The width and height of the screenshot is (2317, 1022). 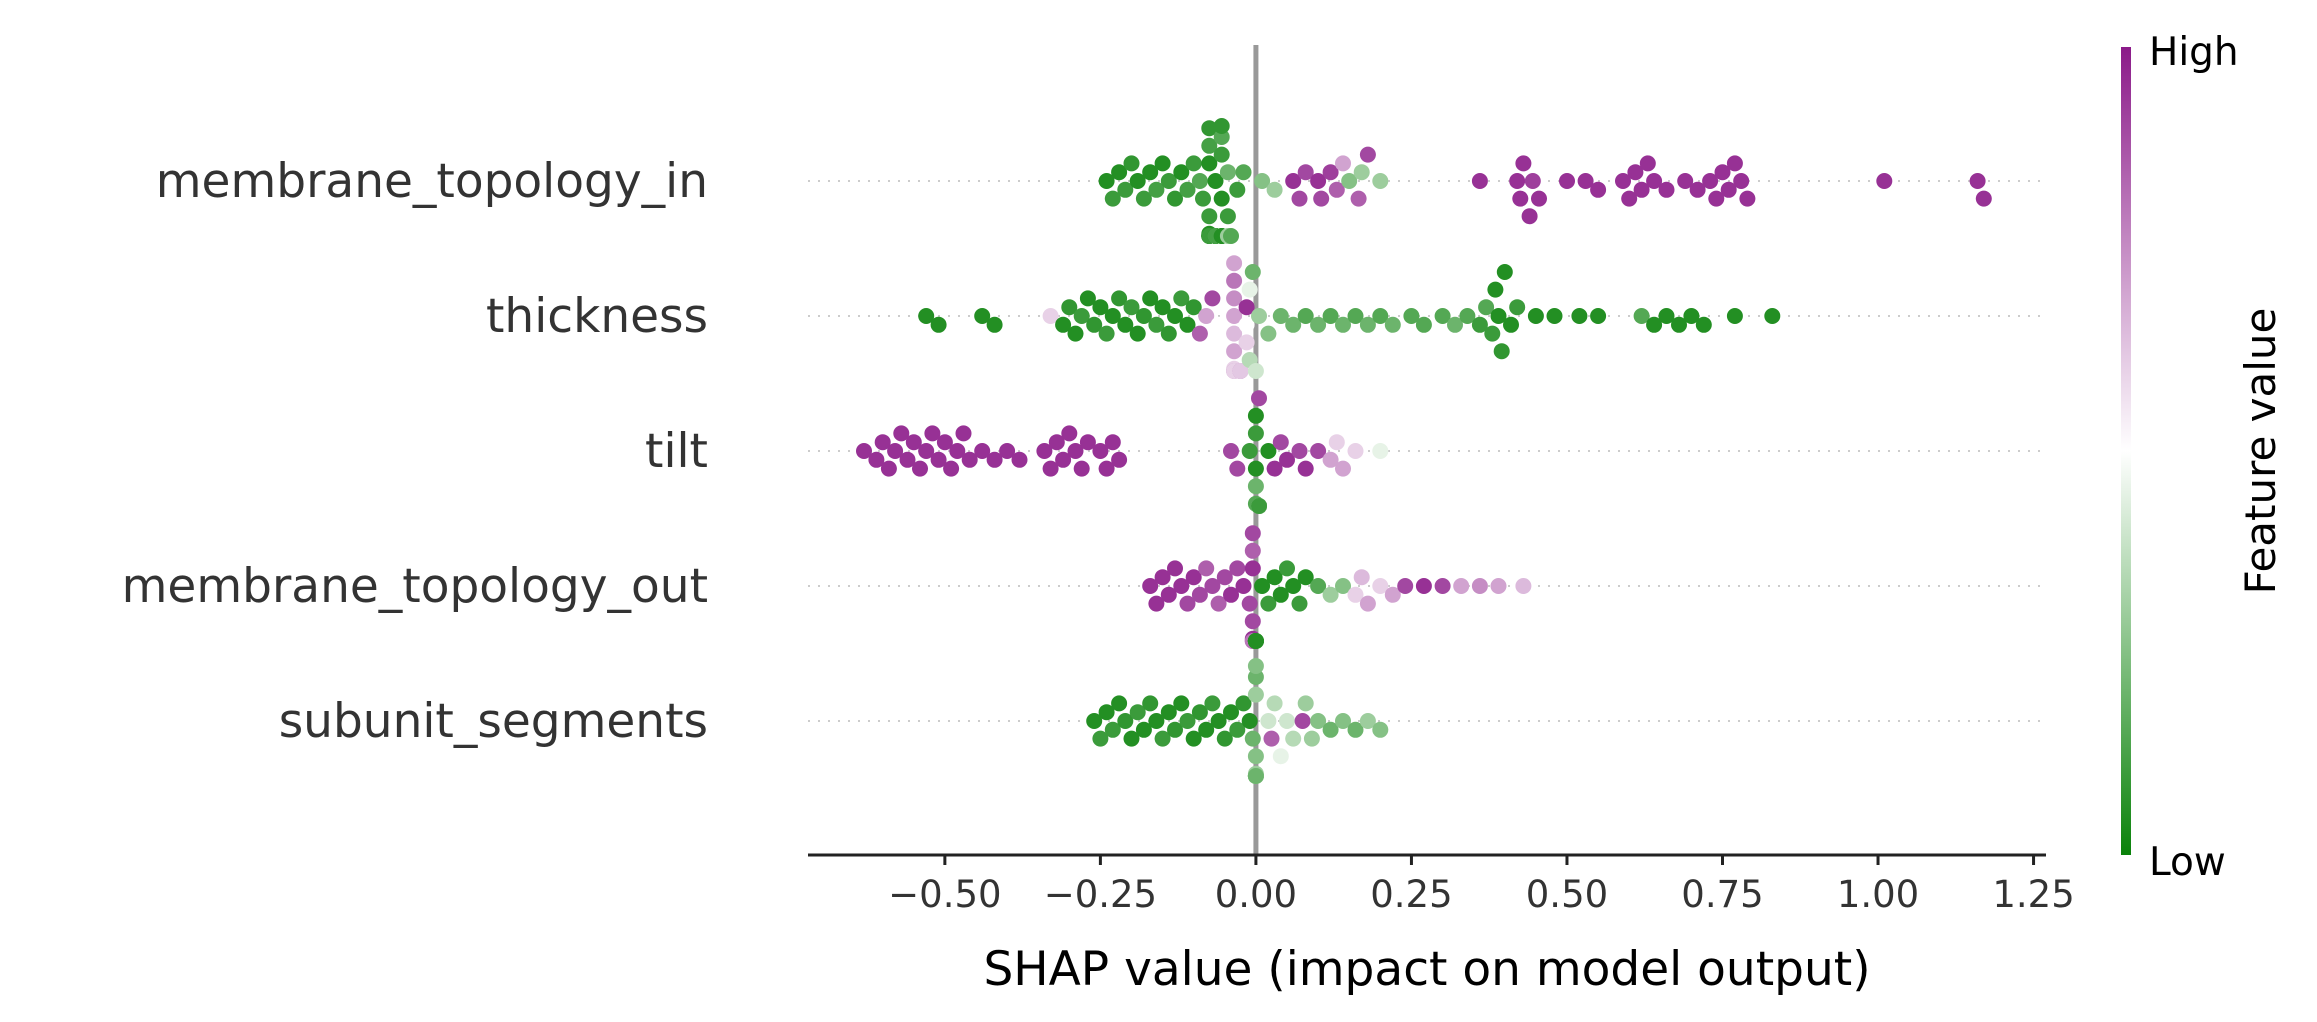 I want to click on x-axis-title: SHAP value (impact on model output), so click(x=1426, y=969).